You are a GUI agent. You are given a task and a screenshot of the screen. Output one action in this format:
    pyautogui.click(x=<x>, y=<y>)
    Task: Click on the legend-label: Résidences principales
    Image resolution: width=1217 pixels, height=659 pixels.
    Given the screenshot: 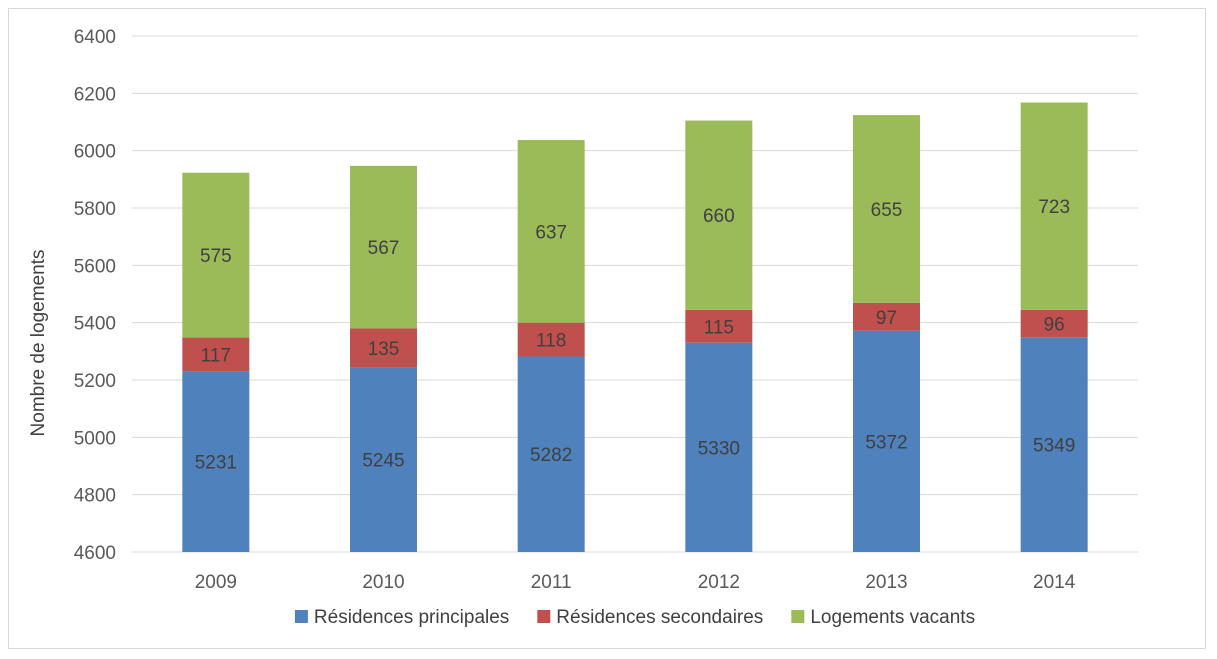 What is the action you would take?
    pyautogui.click(x=411, y=617)
    